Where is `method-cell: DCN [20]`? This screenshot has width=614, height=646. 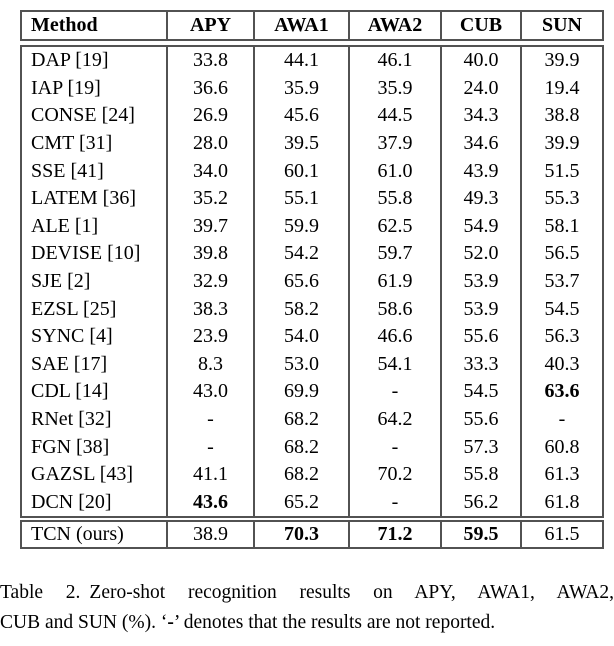 method-cell: DCN [20] is located at coordinates (95, 502).